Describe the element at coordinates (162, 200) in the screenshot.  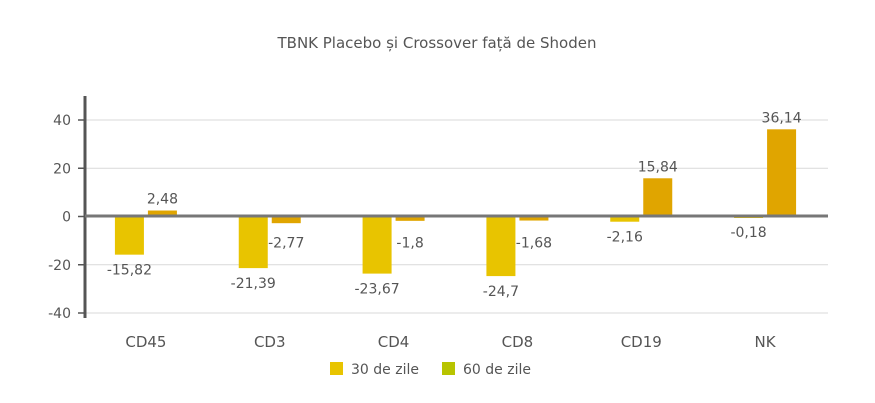
I see `data-label: 2,48` at that location.